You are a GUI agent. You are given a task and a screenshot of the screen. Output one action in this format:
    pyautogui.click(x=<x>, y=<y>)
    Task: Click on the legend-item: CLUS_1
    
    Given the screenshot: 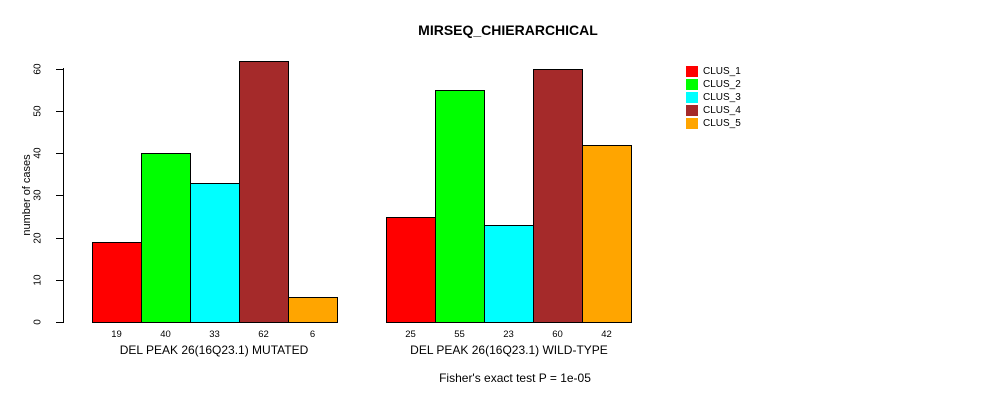 What is the action you would take?
    pyautogui.click(x=713, y=71)
    